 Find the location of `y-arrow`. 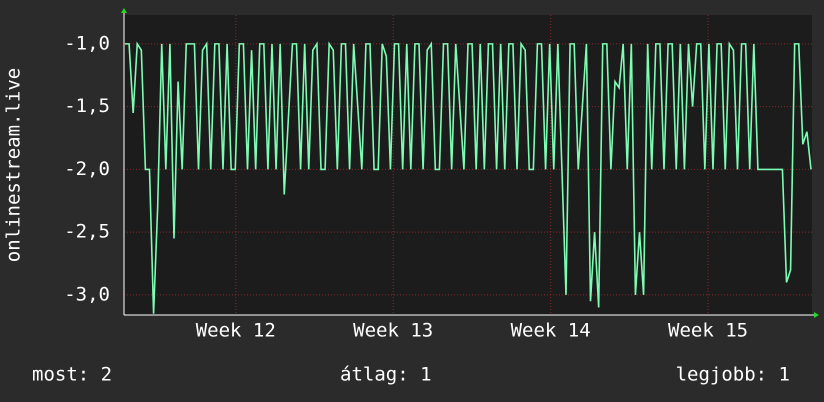

y-arrow is located at coordinates (124, 10).